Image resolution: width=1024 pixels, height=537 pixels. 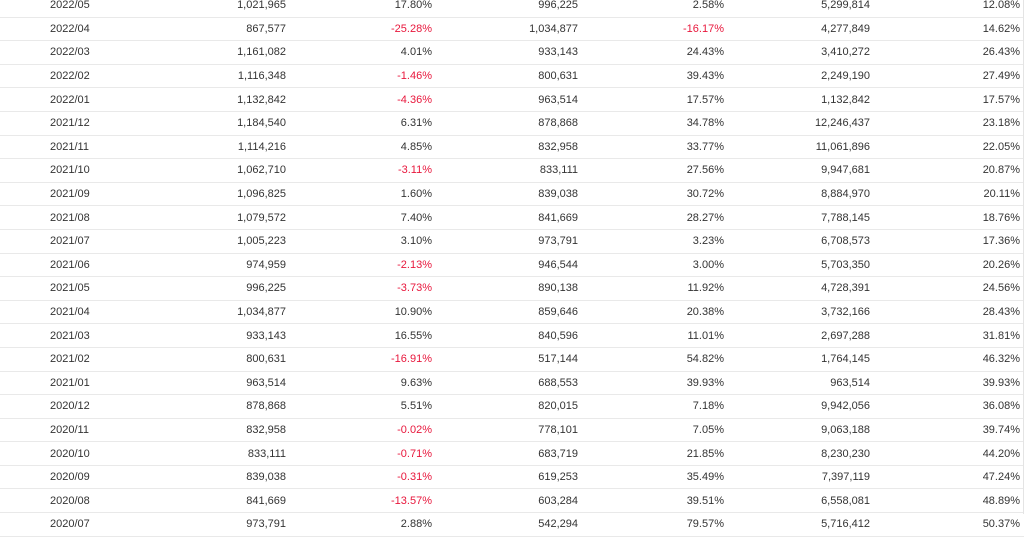 I want to click on cell-cumulative-yoy: 50.37%, so click(x=947, y=524).